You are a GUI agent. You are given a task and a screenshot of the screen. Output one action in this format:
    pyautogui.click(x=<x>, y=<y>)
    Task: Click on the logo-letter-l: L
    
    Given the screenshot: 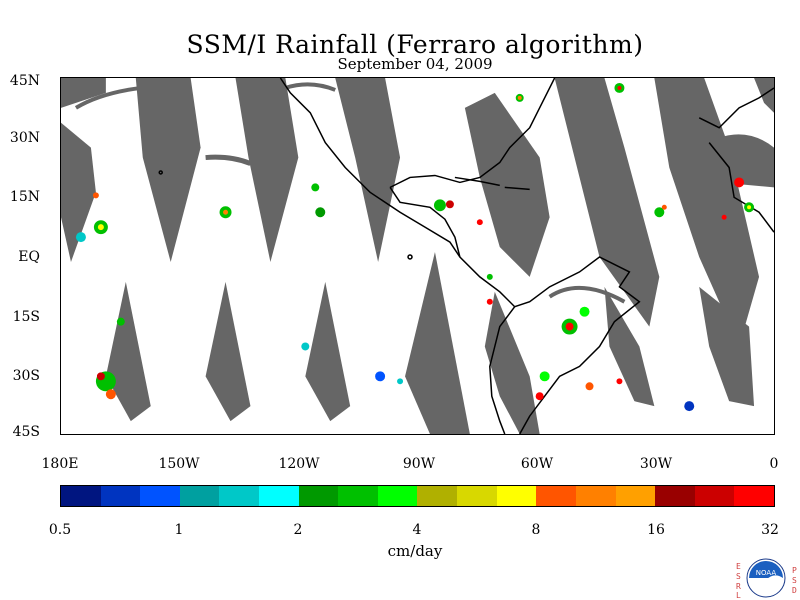 What is the action you would take?
    pyautogui.click(x=738, y=595)
    